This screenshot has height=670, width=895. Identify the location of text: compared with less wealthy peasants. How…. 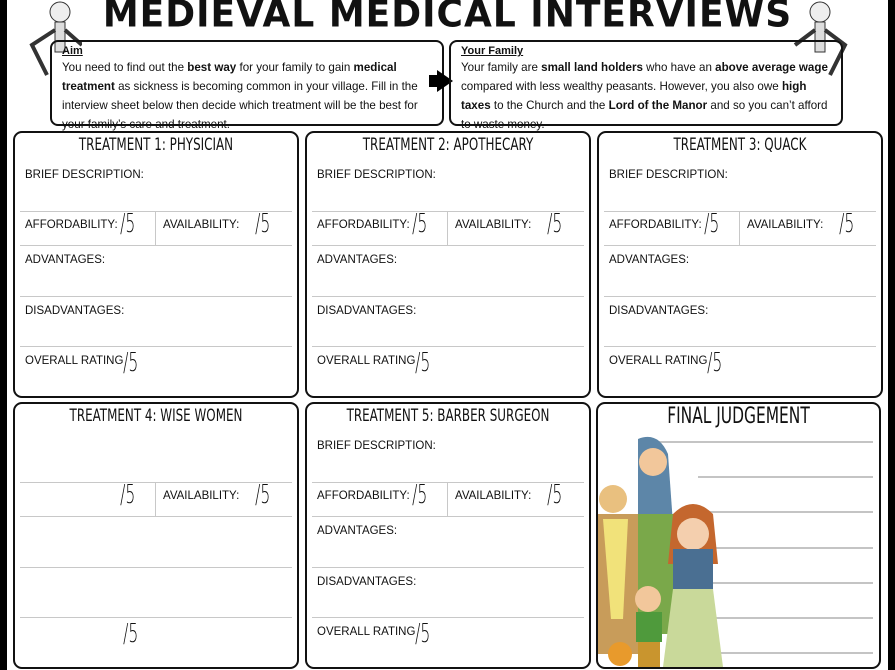
(621, 86).